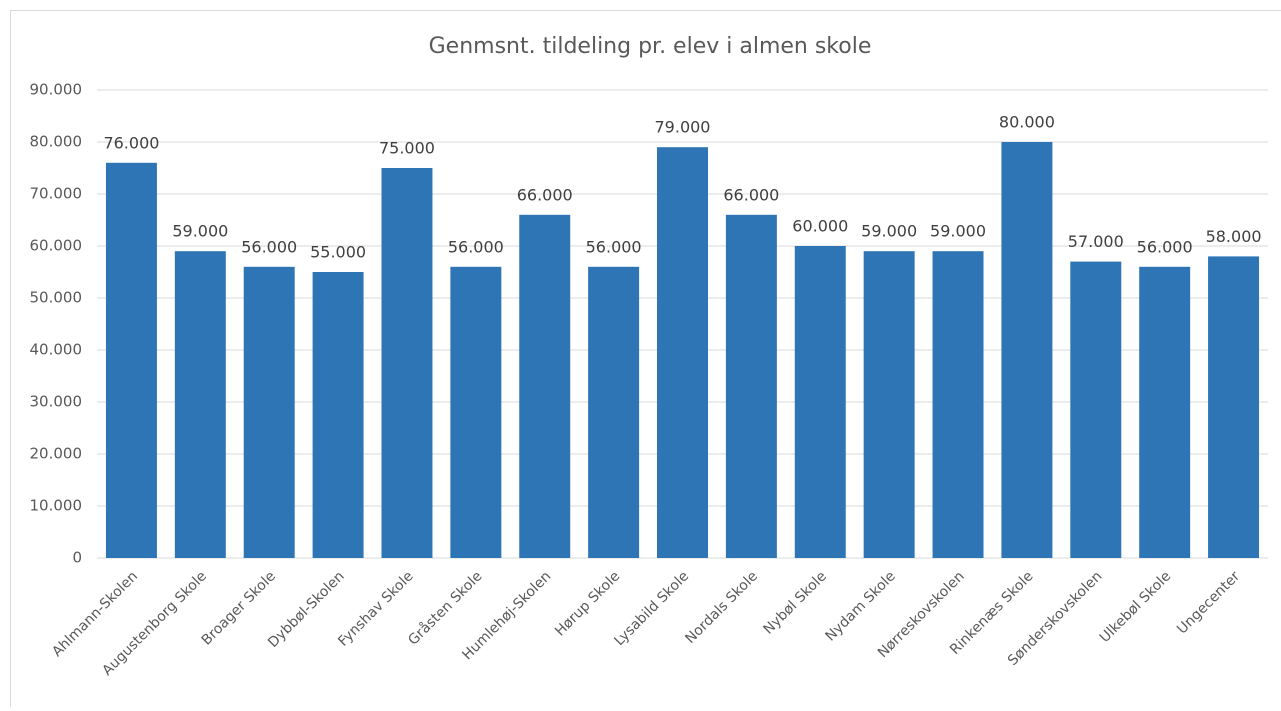 The image size is (1281, 711). I want to click on value-label: 58.000, so click(1234, 236).